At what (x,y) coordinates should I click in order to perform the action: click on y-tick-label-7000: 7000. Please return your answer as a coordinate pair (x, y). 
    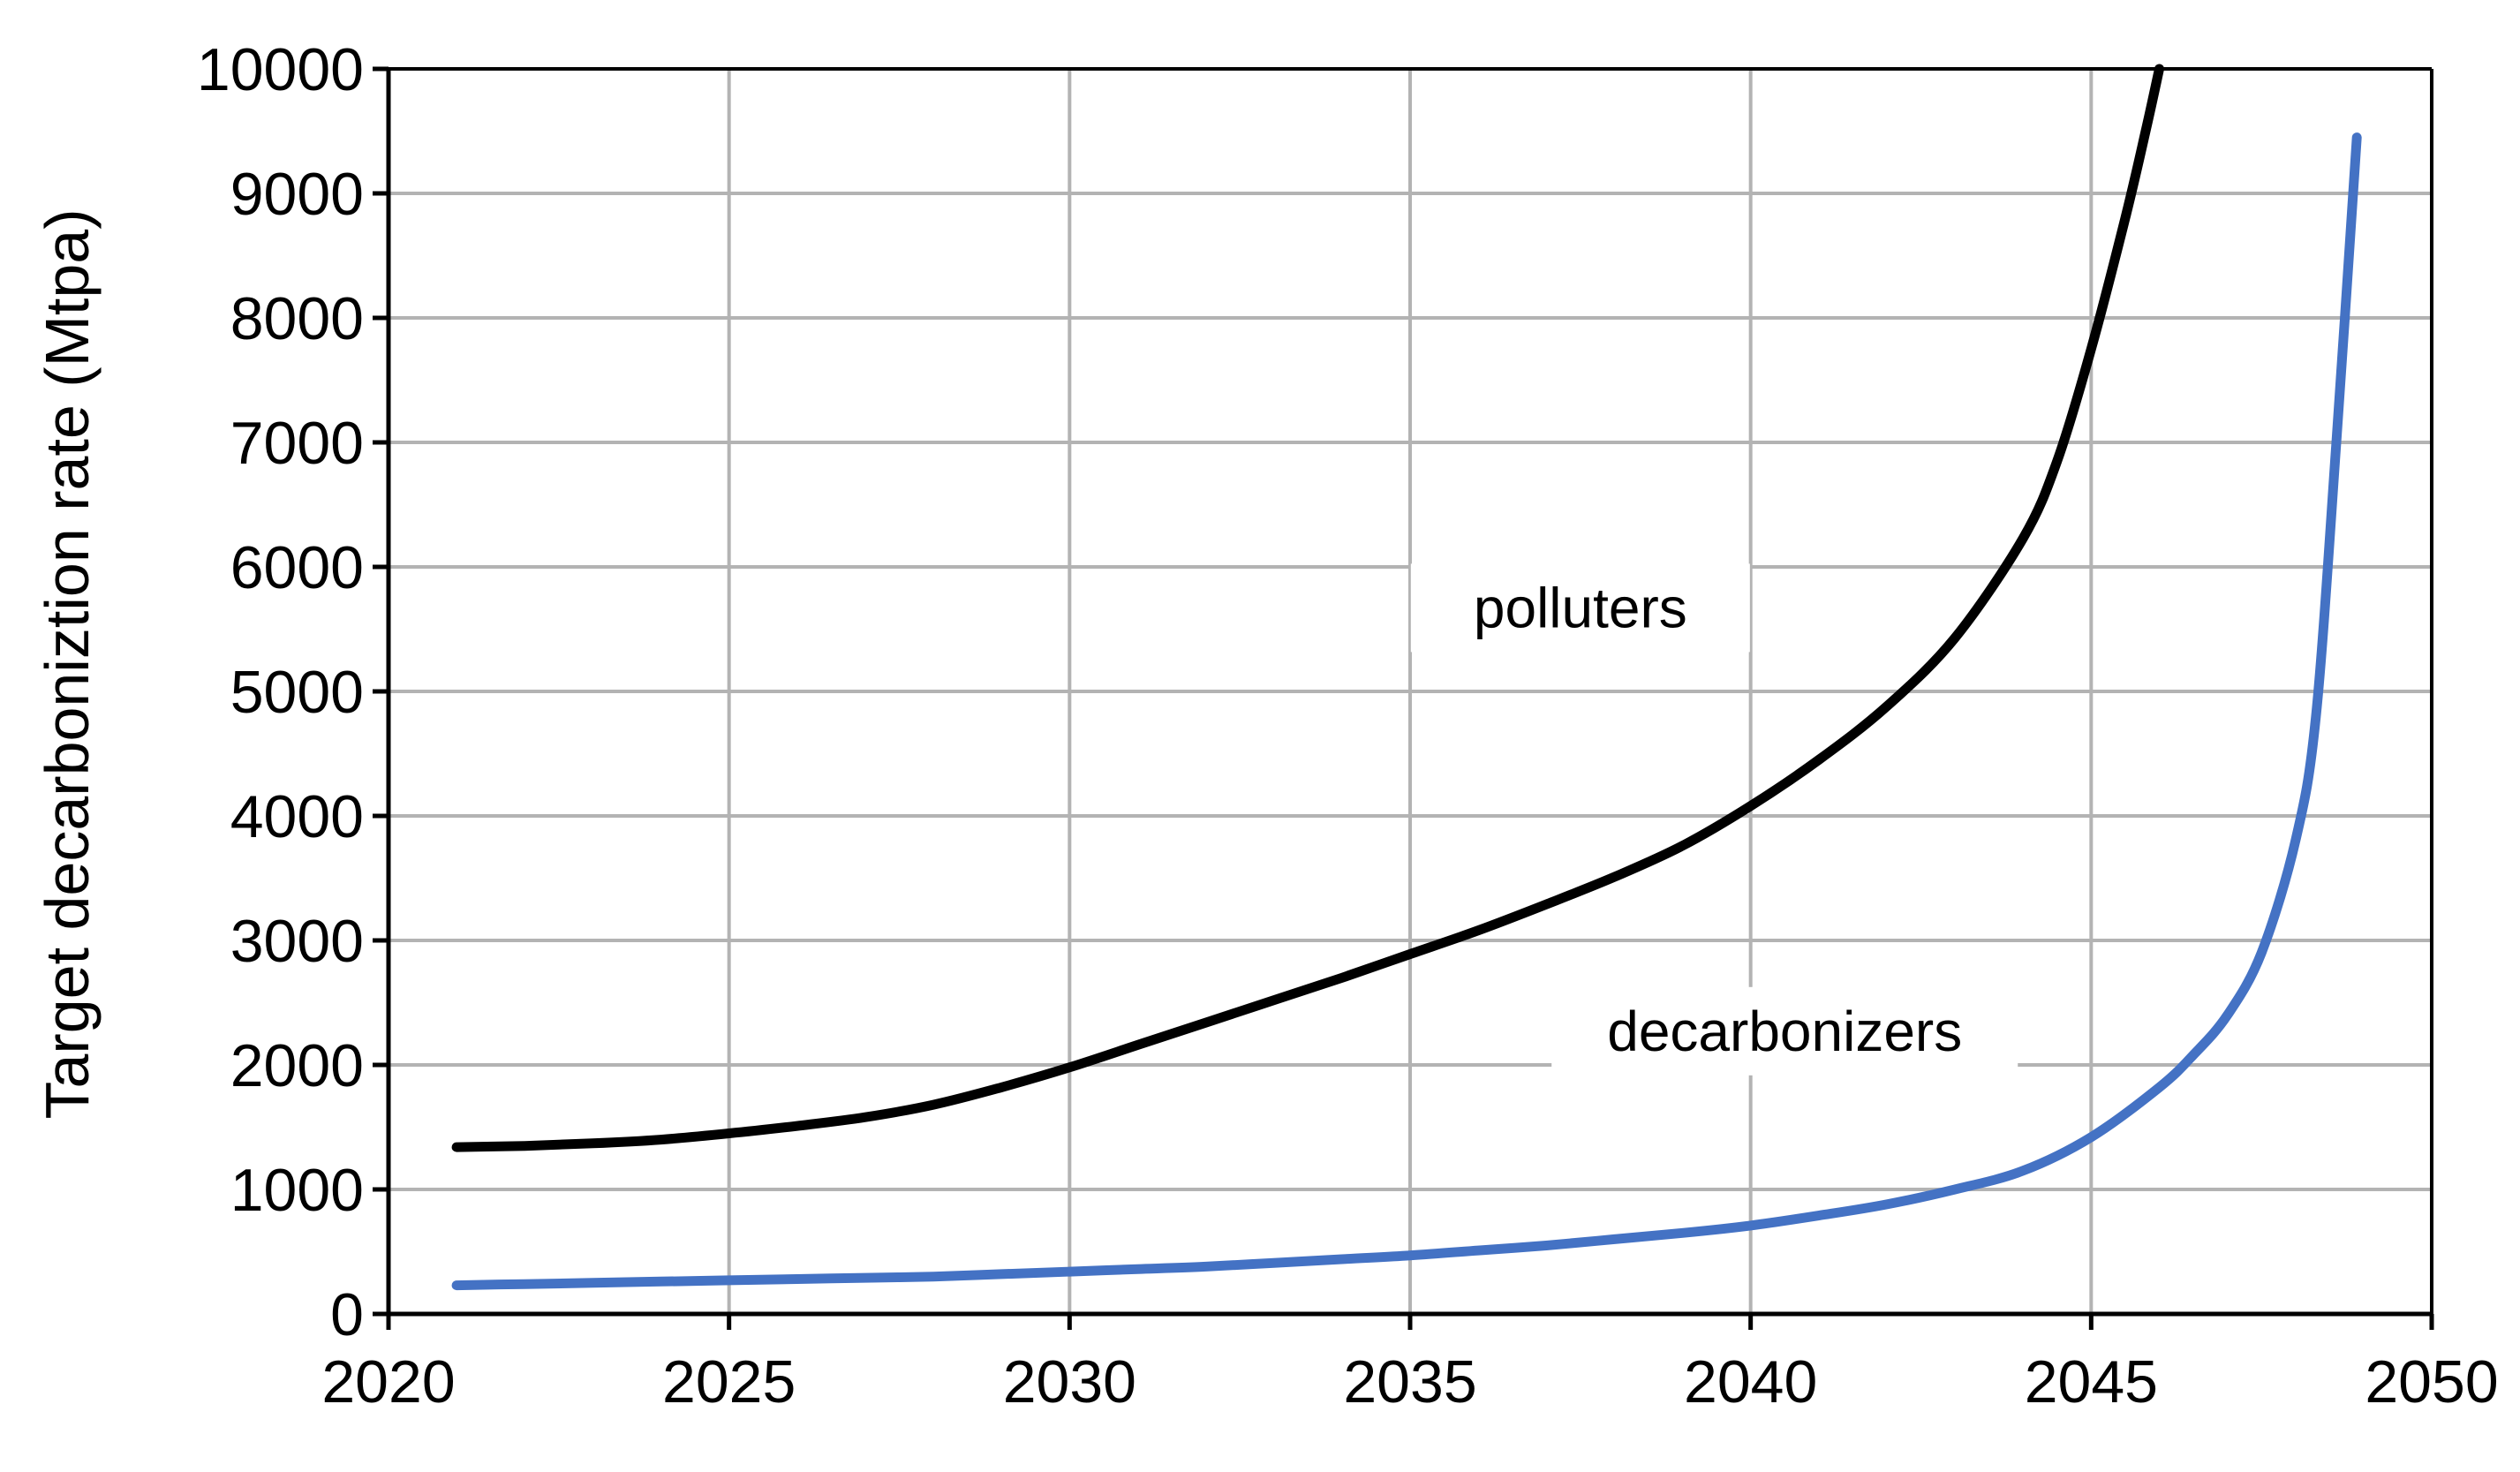
    Looking at the image, I should click on (297, 443).